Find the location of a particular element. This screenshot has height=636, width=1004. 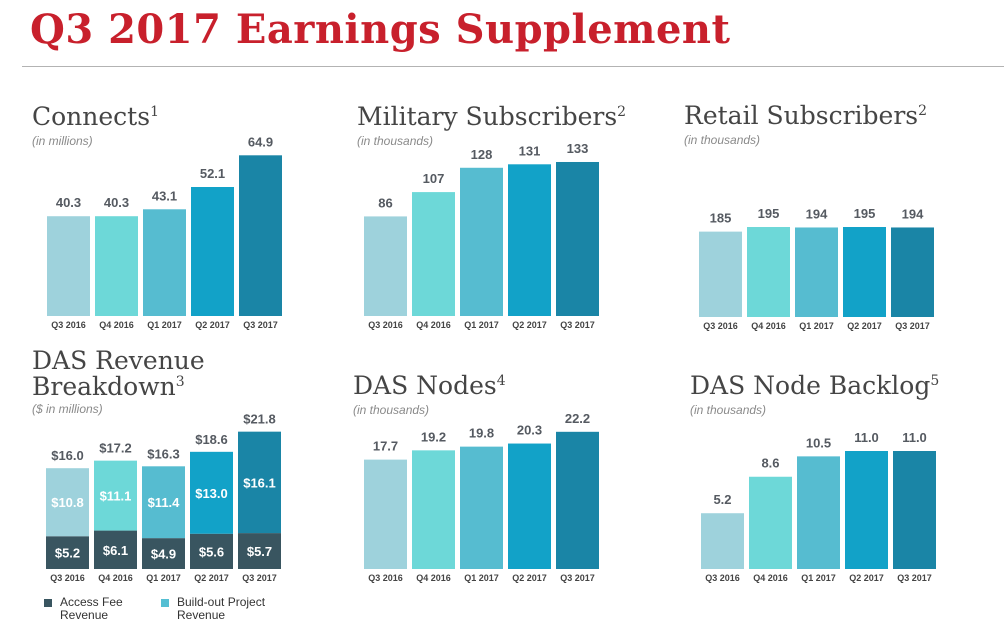

military-category-label: Q1 2017 is located at coordinates (481, 325).